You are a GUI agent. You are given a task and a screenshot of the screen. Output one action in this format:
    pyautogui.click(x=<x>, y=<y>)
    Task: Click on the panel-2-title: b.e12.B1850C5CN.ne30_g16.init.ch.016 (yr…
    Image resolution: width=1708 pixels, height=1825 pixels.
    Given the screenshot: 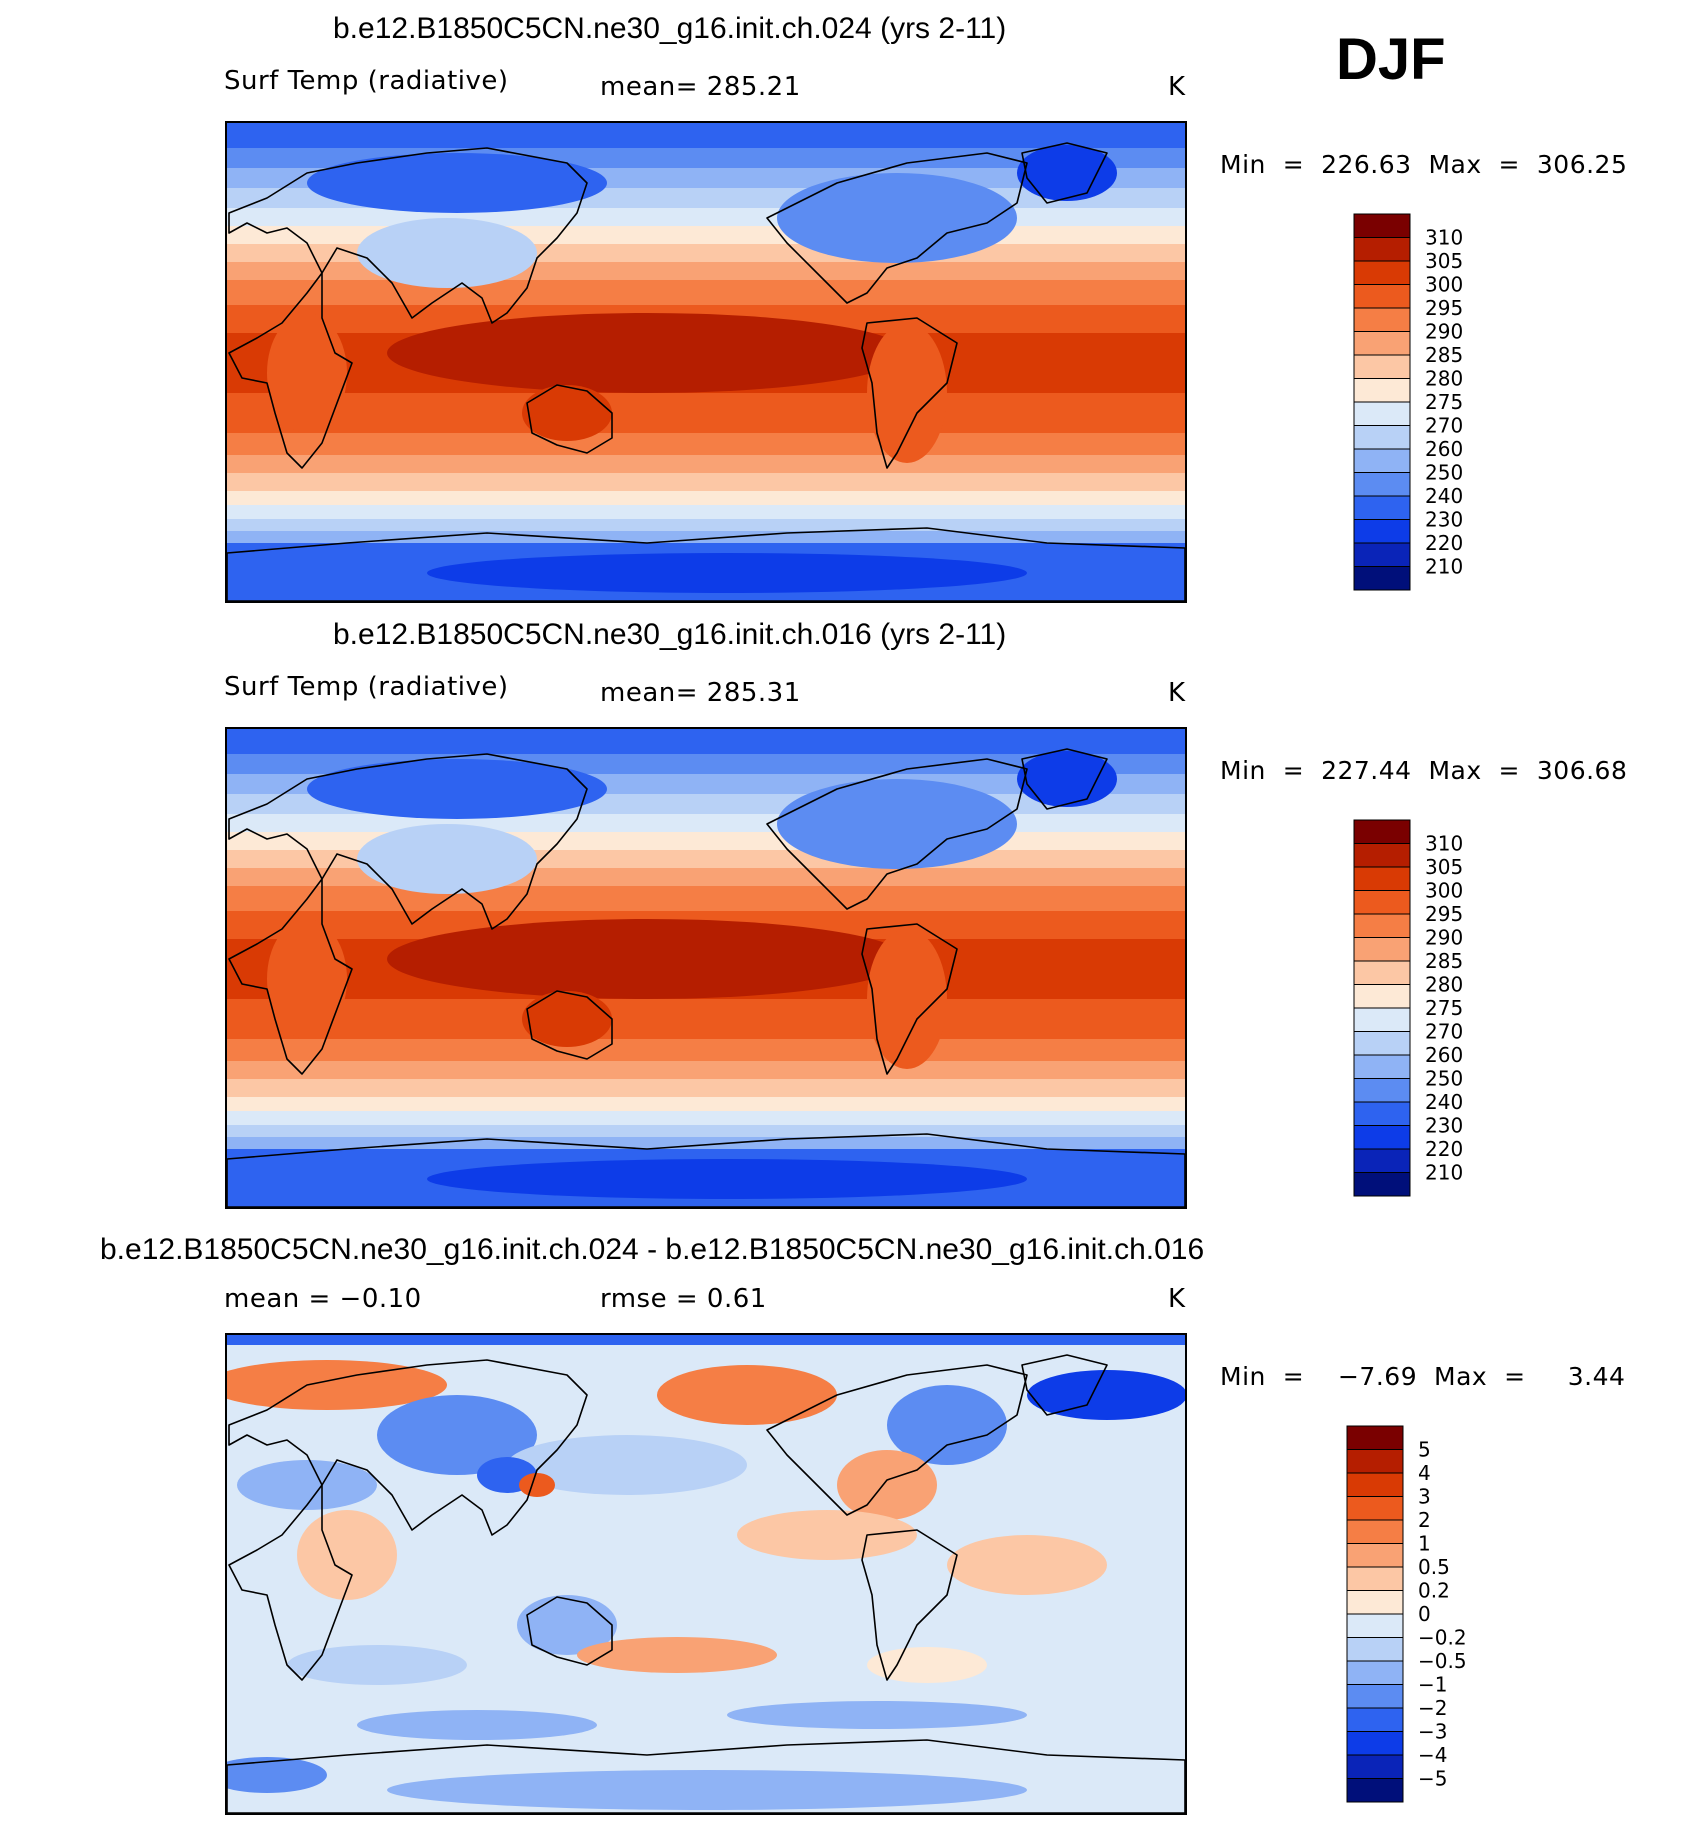 What is the action you would take?
    pyautogui.click(x=670, y=634)
    